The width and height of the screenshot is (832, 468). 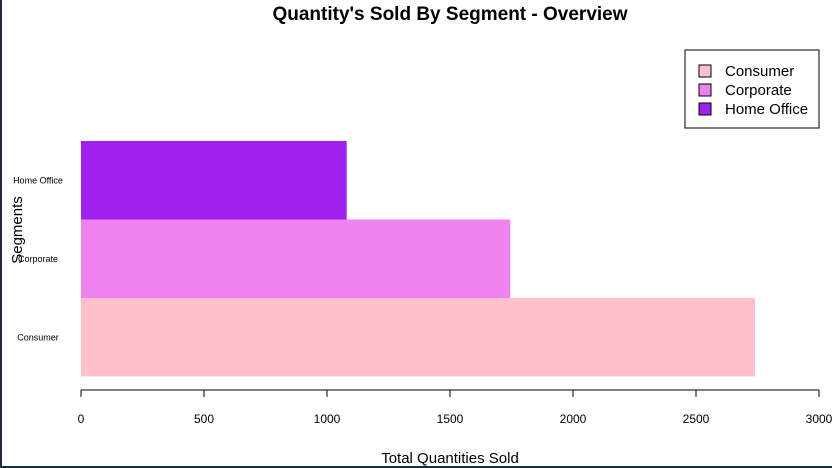 What do you see at coordinates (450, 458) in the screenshot?
I see `x-axis-title: Total Quantities Sold` at bounding box center [450, 458].